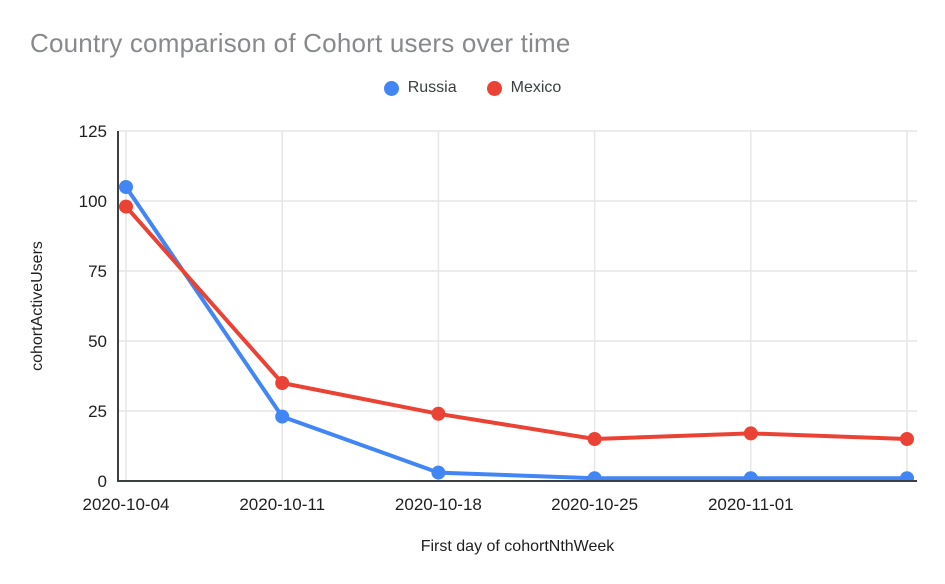  Describe the element at coordinates (751, 504) in the screenshot. I see `x-tick-label: 2020-11-01` at that location.